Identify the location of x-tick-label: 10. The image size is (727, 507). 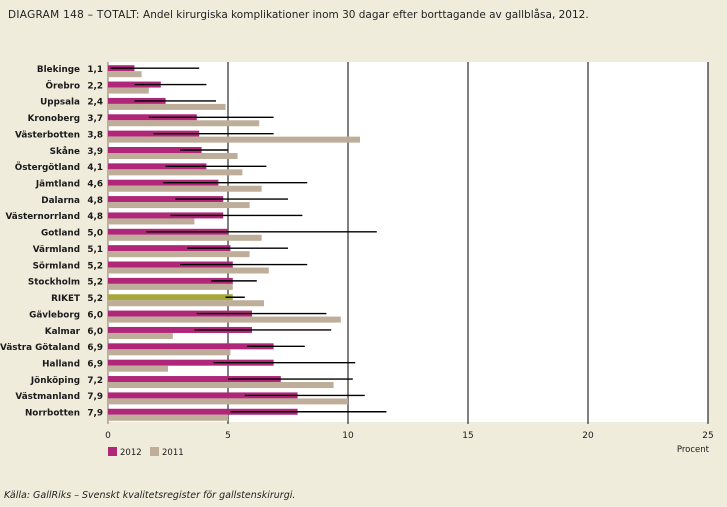
(348, 436).